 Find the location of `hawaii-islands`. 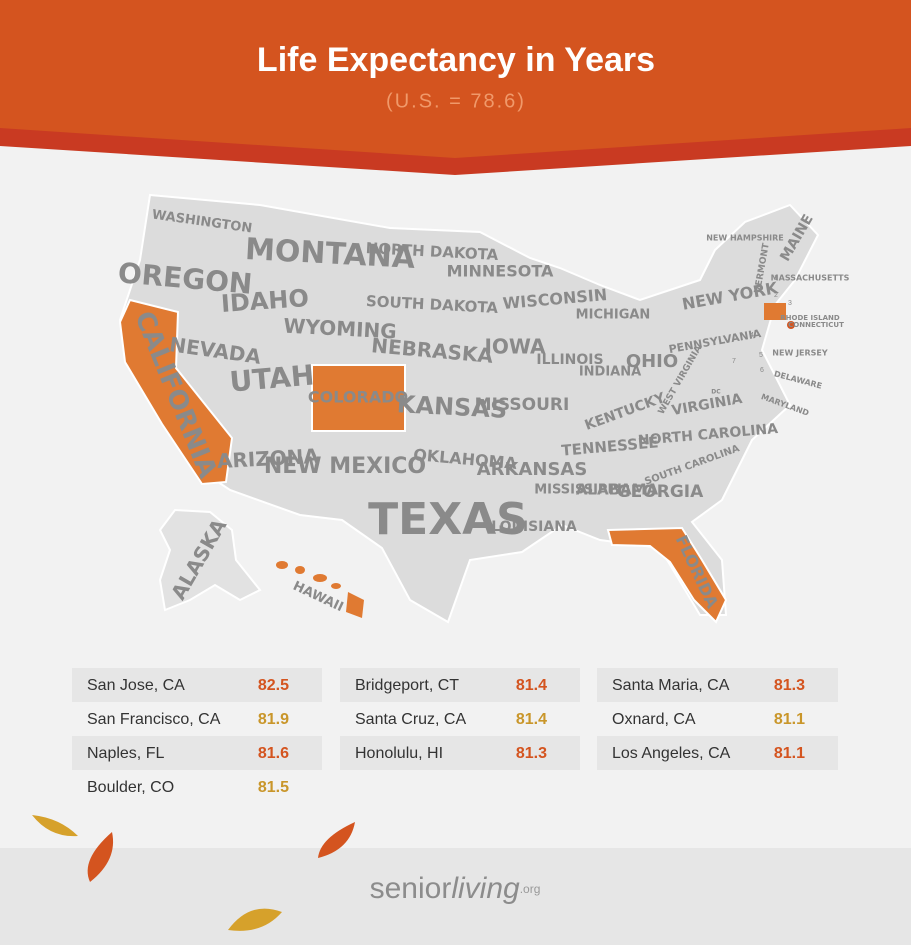

hawaii-islands is located at coordinates (320, 589).